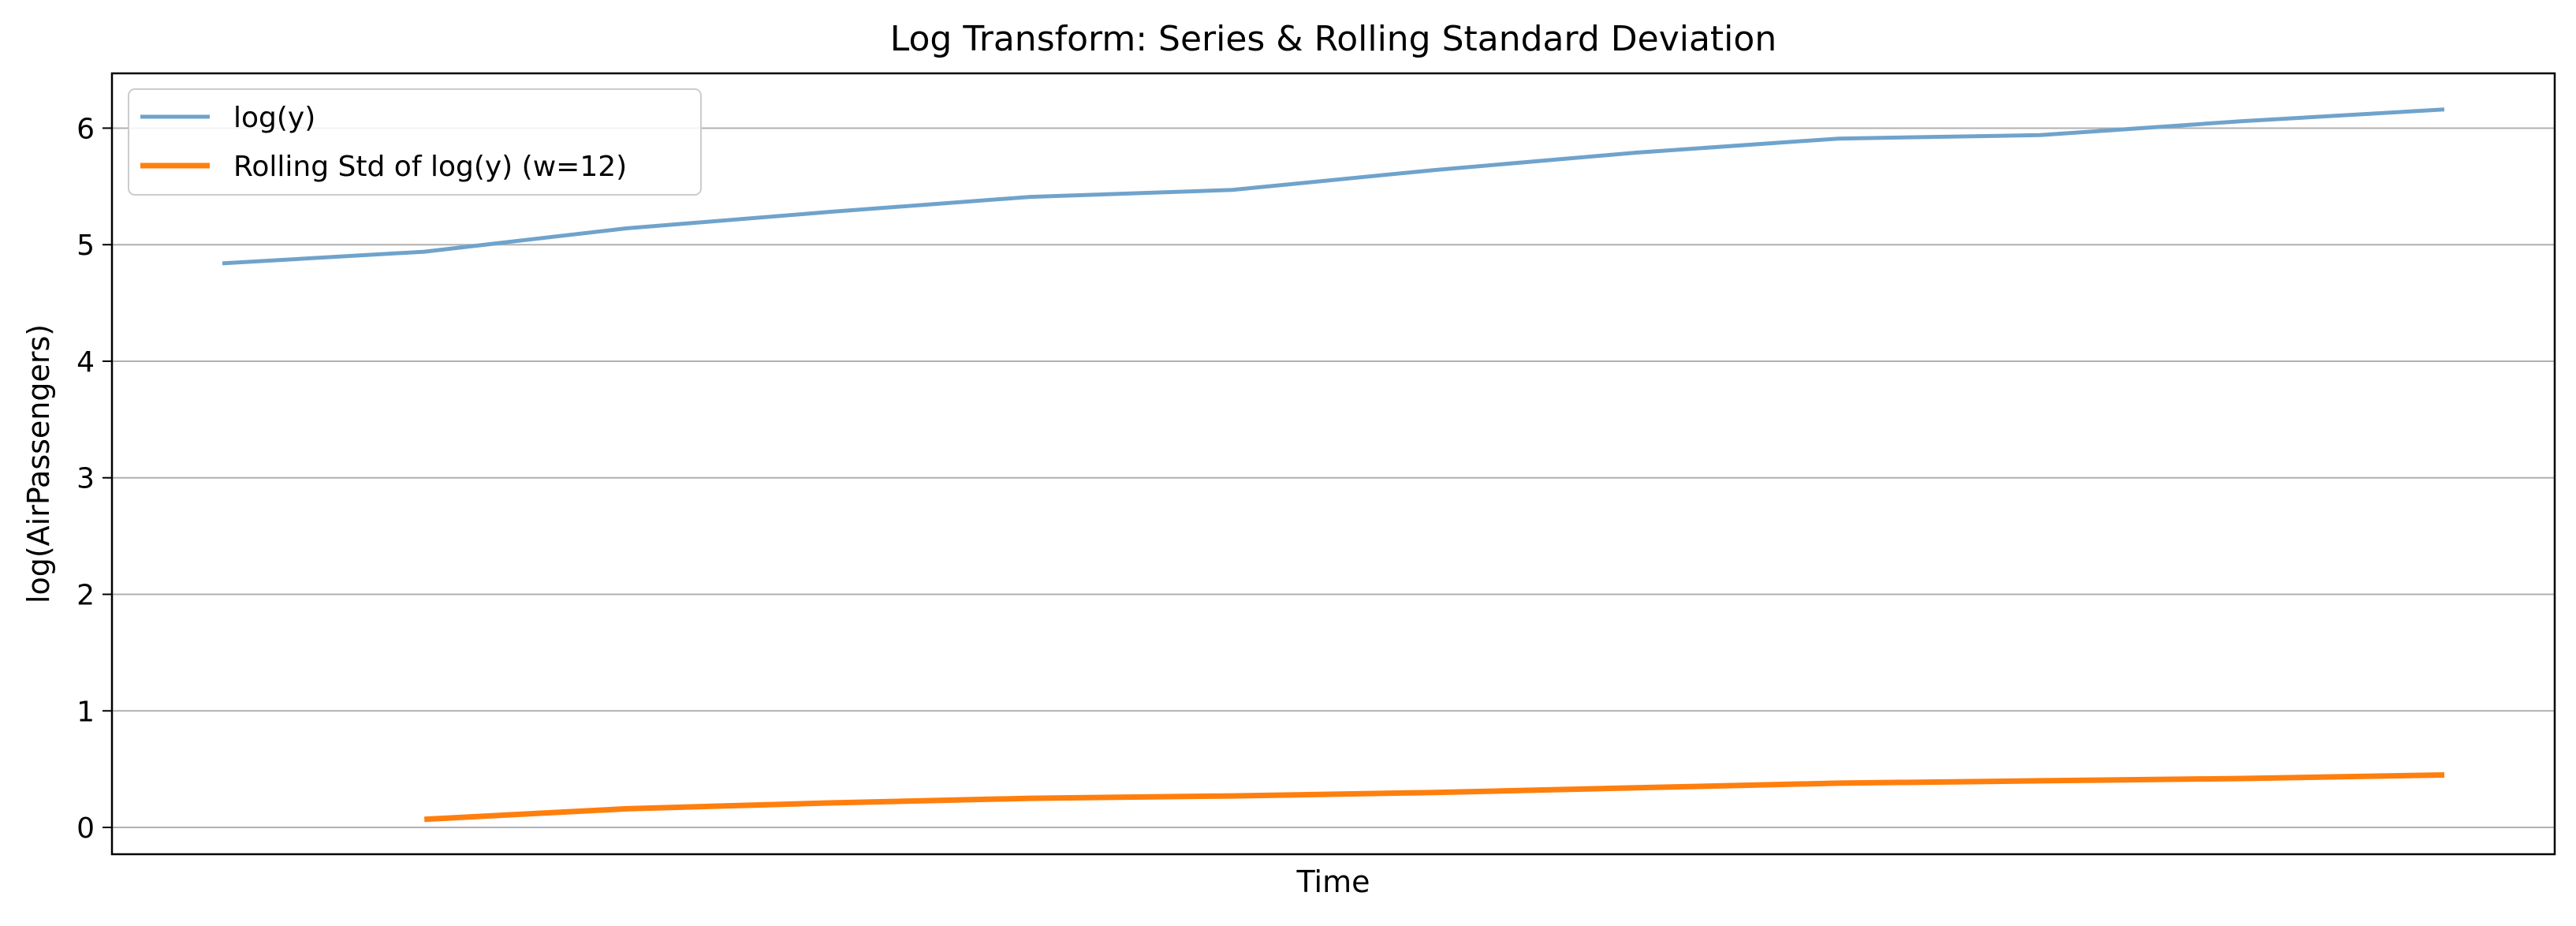 This screenshot has height=926, width=2576. What do you see at coordinates (430, 167) in the screenshot?
I see `legend-label-rolling-std: Rolling Std of log(y) (w=12)` at bounding box center [430, 167].